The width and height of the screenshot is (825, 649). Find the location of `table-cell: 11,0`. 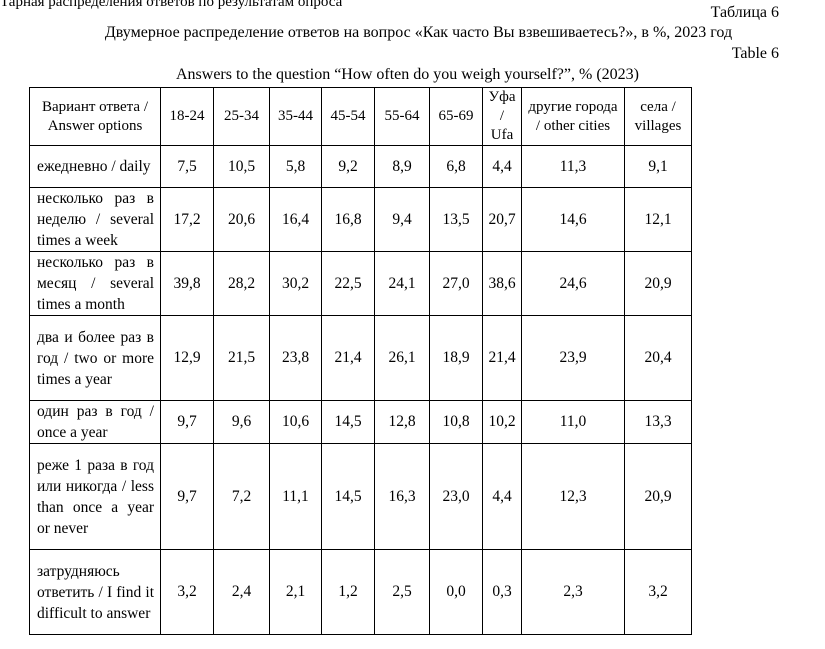

table-cell: 11,0 is located at coordinates (573, 422).